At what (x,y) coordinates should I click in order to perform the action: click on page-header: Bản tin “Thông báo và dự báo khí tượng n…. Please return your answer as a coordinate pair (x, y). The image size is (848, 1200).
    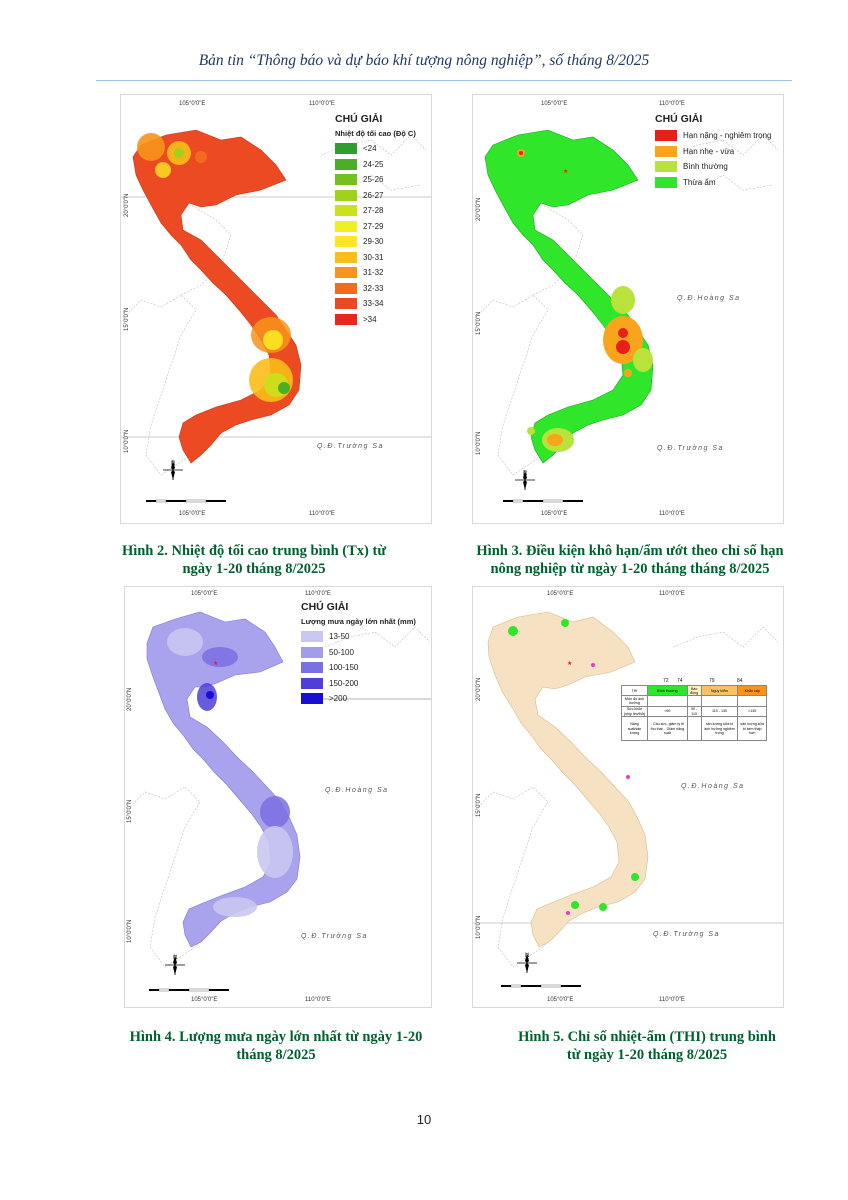
    Looking at the image, I should click on (424, 60).